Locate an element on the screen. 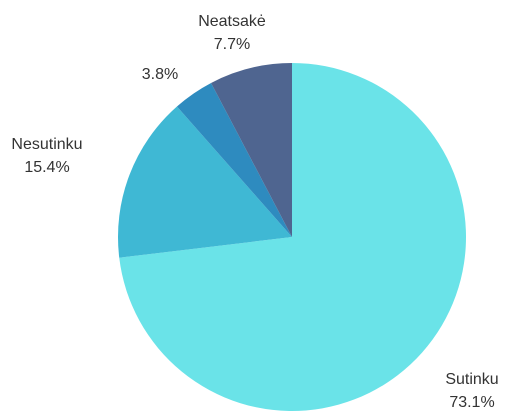 This screenshot has width=514, height=413. slice-label: Sutinku is located at coordinates (471, 379).